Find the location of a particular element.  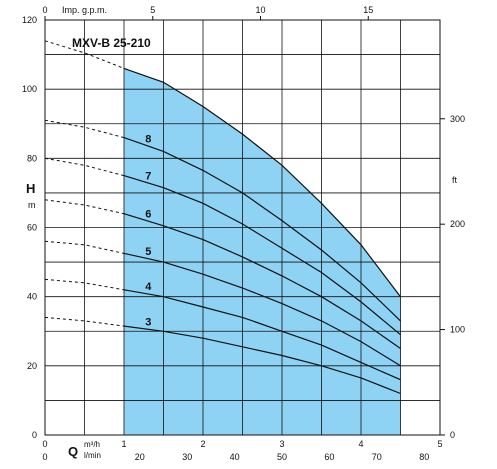

x-axis-label-lmin: l/min is located at coordinates (92, 455).